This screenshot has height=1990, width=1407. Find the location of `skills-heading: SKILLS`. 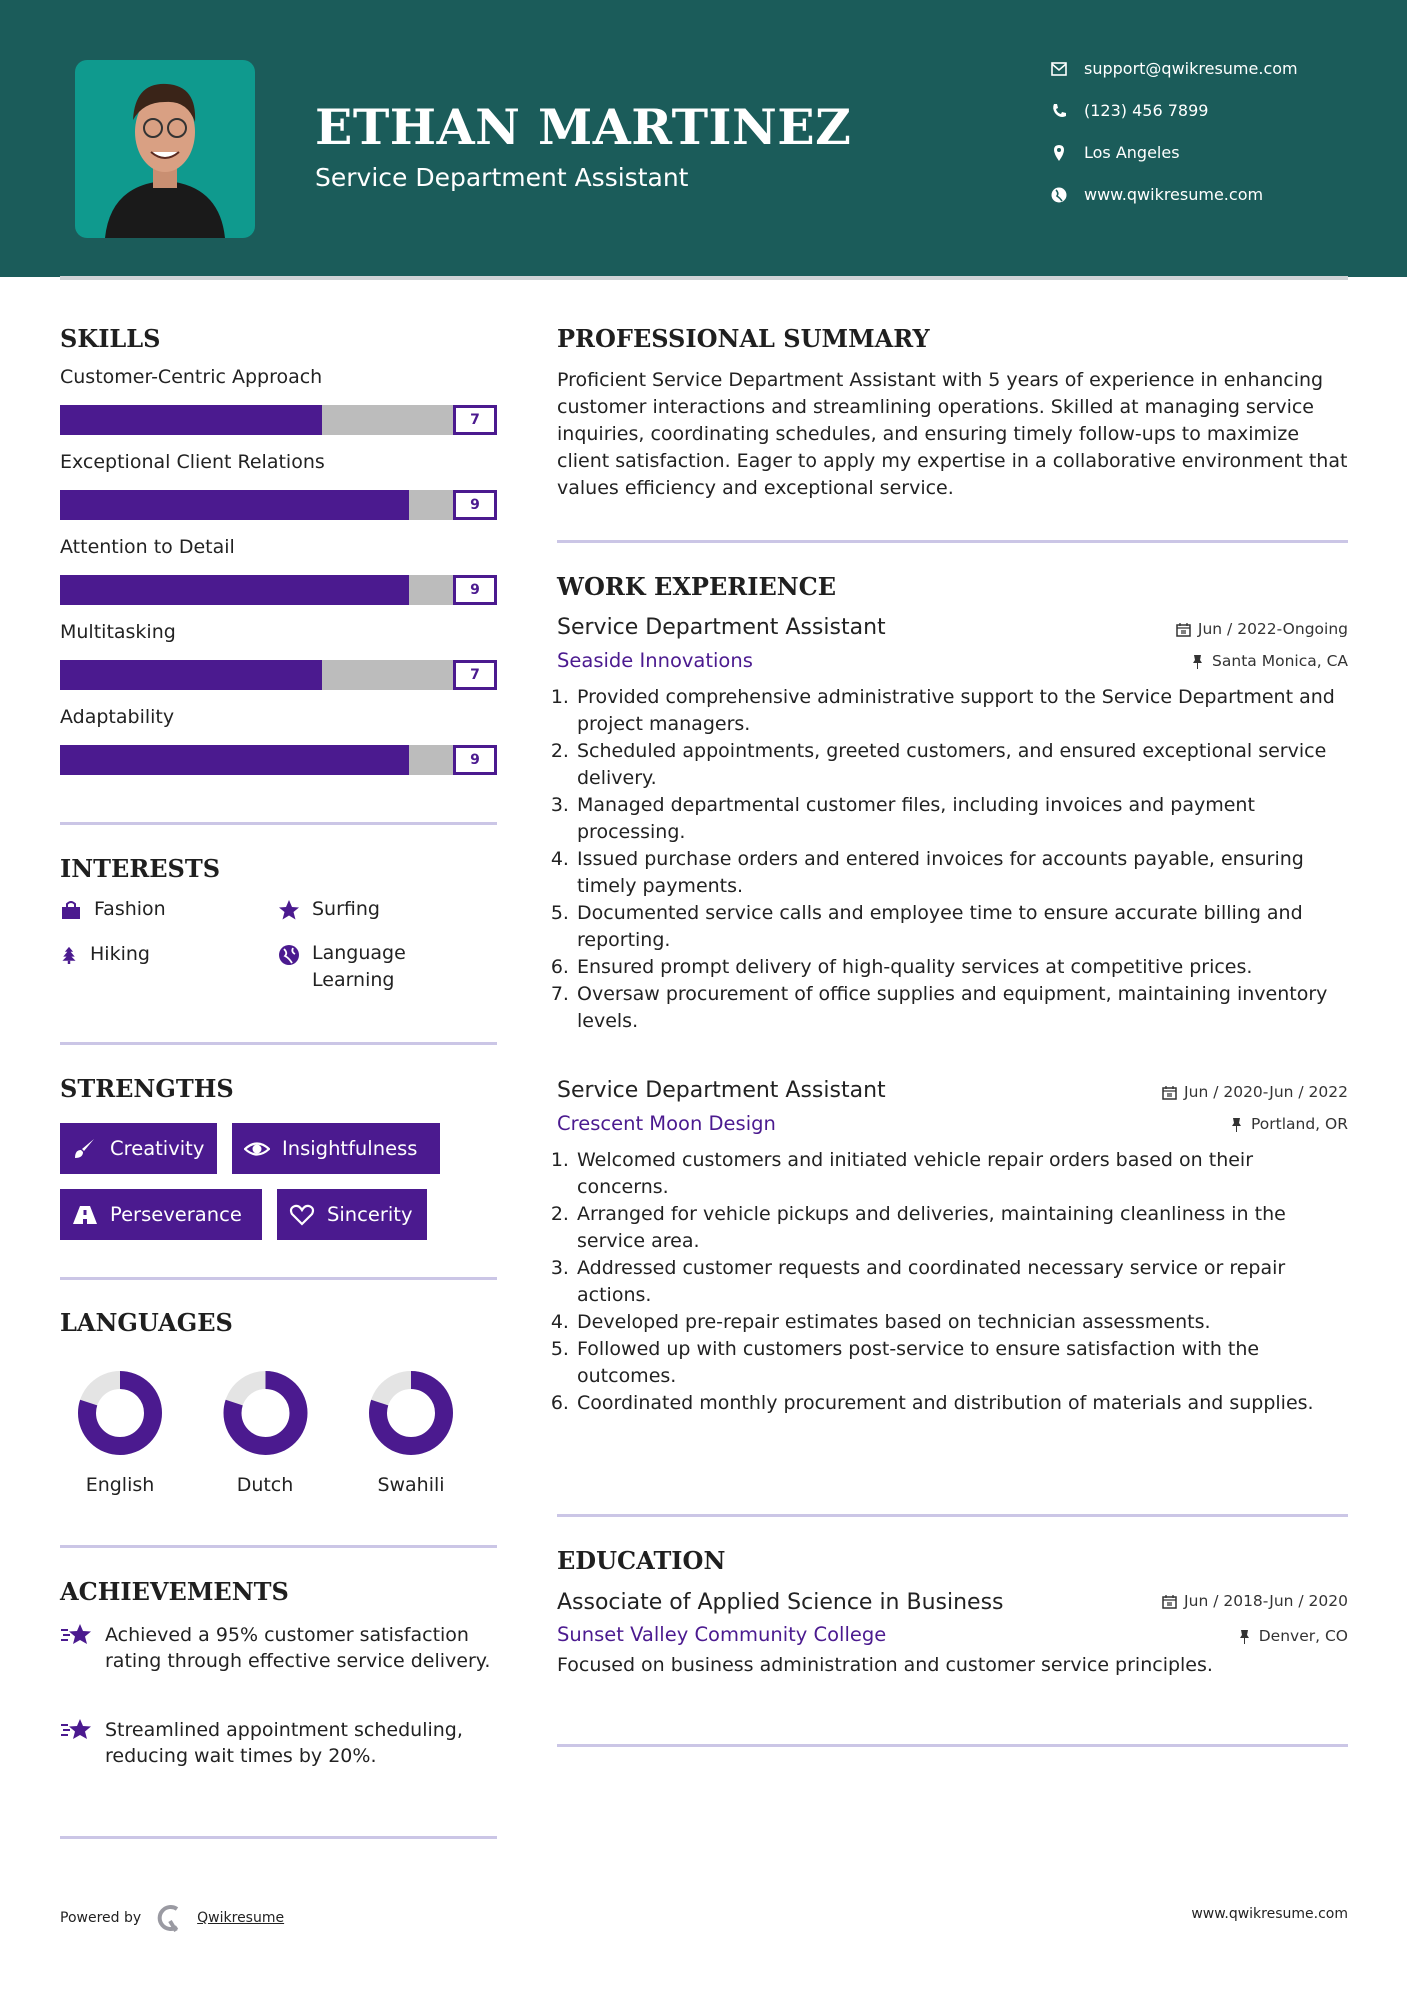

skills-heading: SKILLS is located at coordinates (110, 338).